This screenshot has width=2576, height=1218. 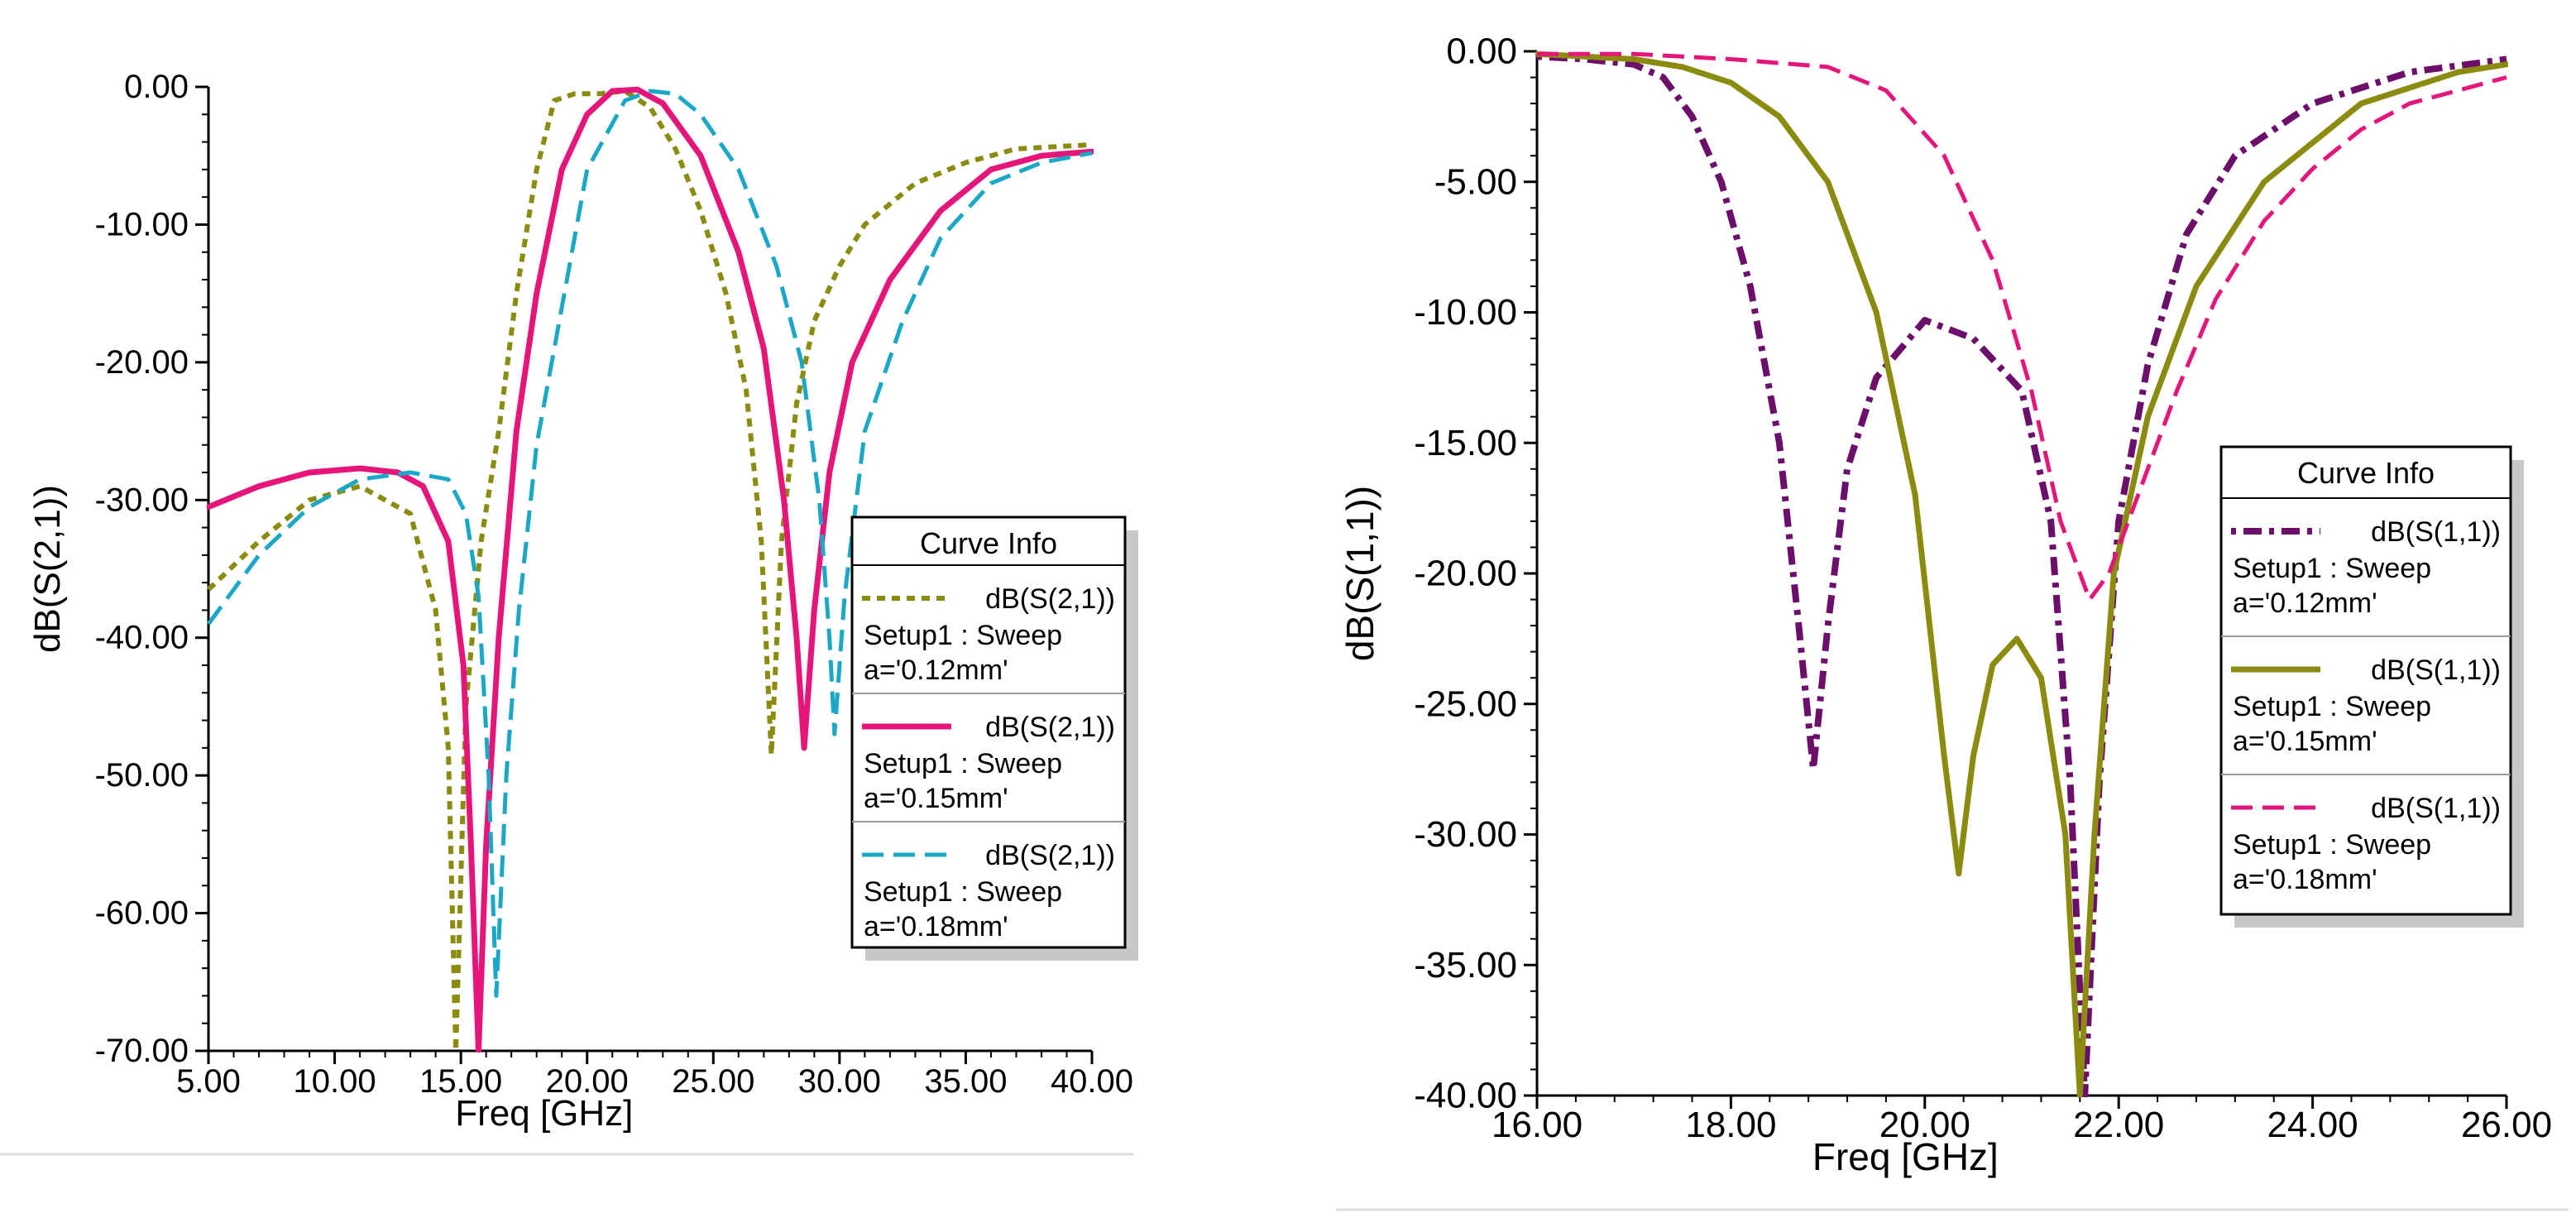 What do you see at coordinates (460, 1081) in the screenshot?
I see `x-tick-label: 15.00` at bounding box center [460, 1081].